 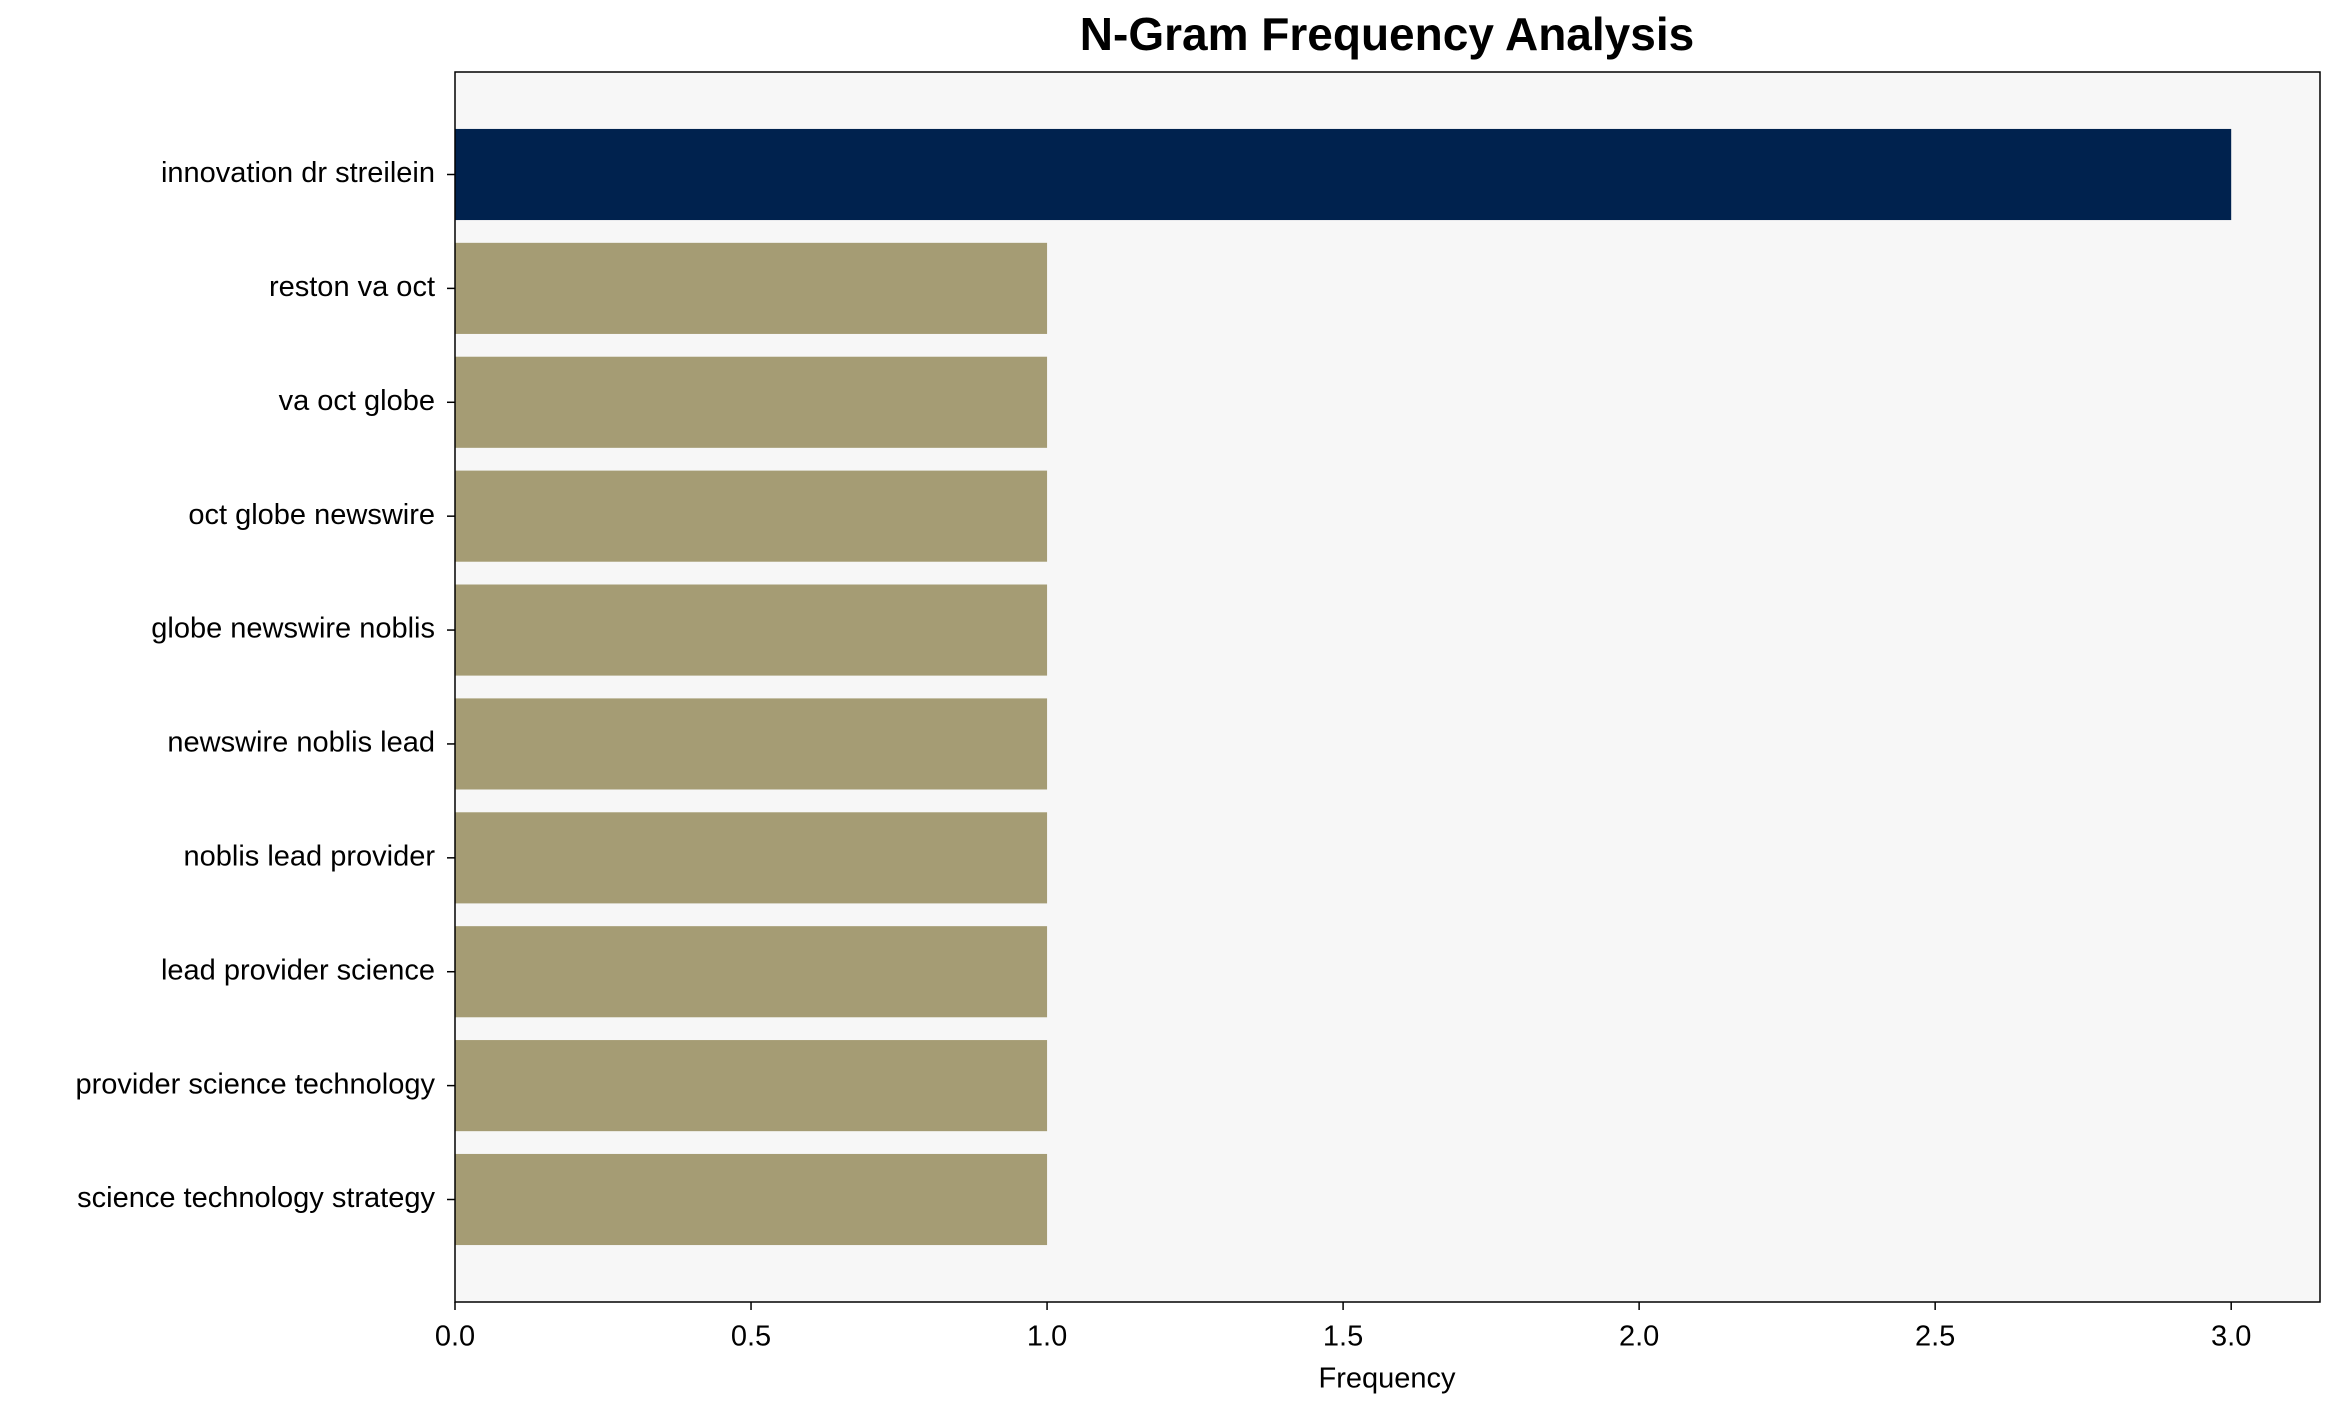 I want to click on y-tick-label: newswire noblis lead, so click(x=301, y=743).